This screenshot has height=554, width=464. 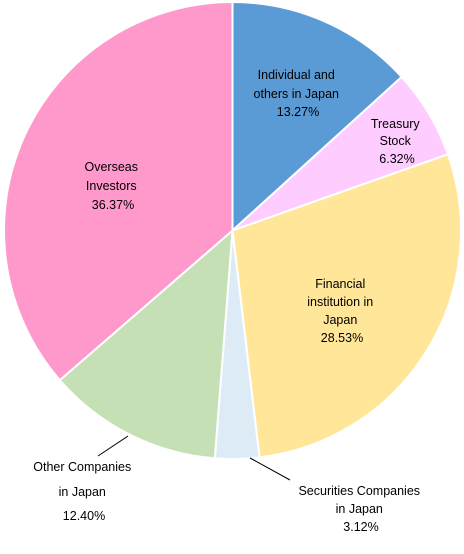 I want to click on slice-label-securities: Securities Companies in Japan 3.12%, so click(x=360, y=509).